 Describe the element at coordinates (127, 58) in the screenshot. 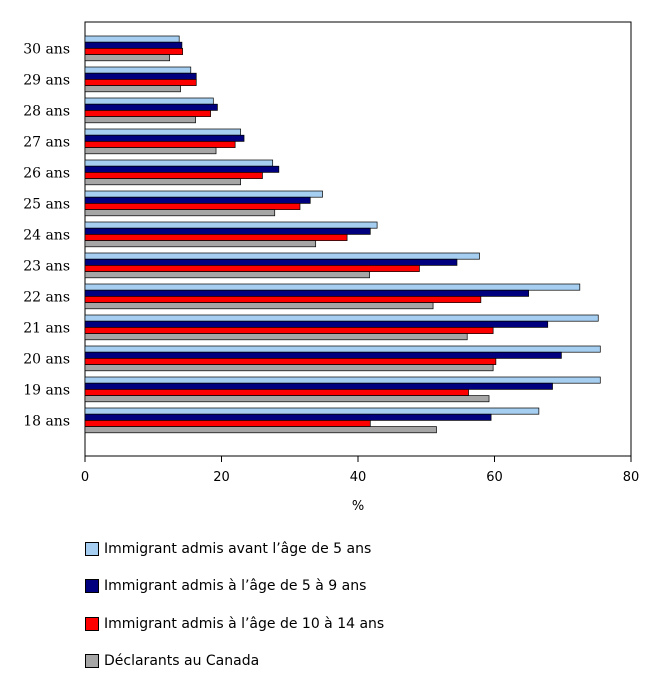

I see `bar-4-30-ans` at that location.